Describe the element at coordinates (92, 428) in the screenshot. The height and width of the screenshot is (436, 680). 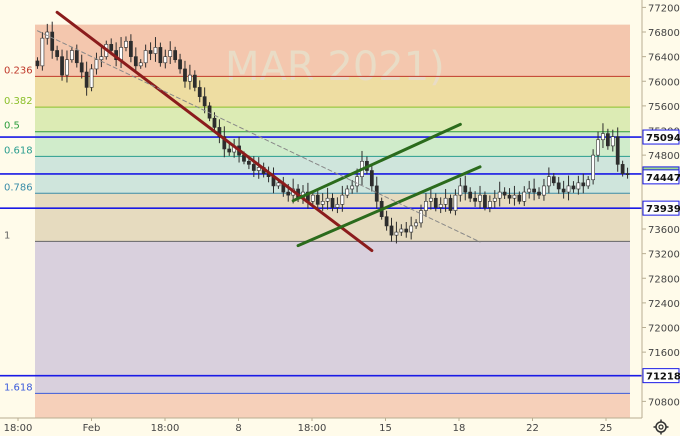
I see `x-tick-label: Feb` at that location.